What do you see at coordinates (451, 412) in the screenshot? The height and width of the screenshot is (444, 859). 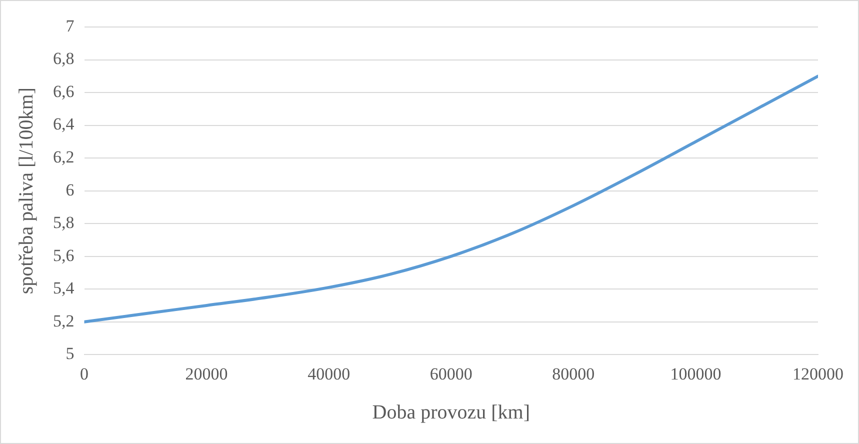 I see `x-axis-title: Doba provozu [km]` at bounding box center [451, 412].